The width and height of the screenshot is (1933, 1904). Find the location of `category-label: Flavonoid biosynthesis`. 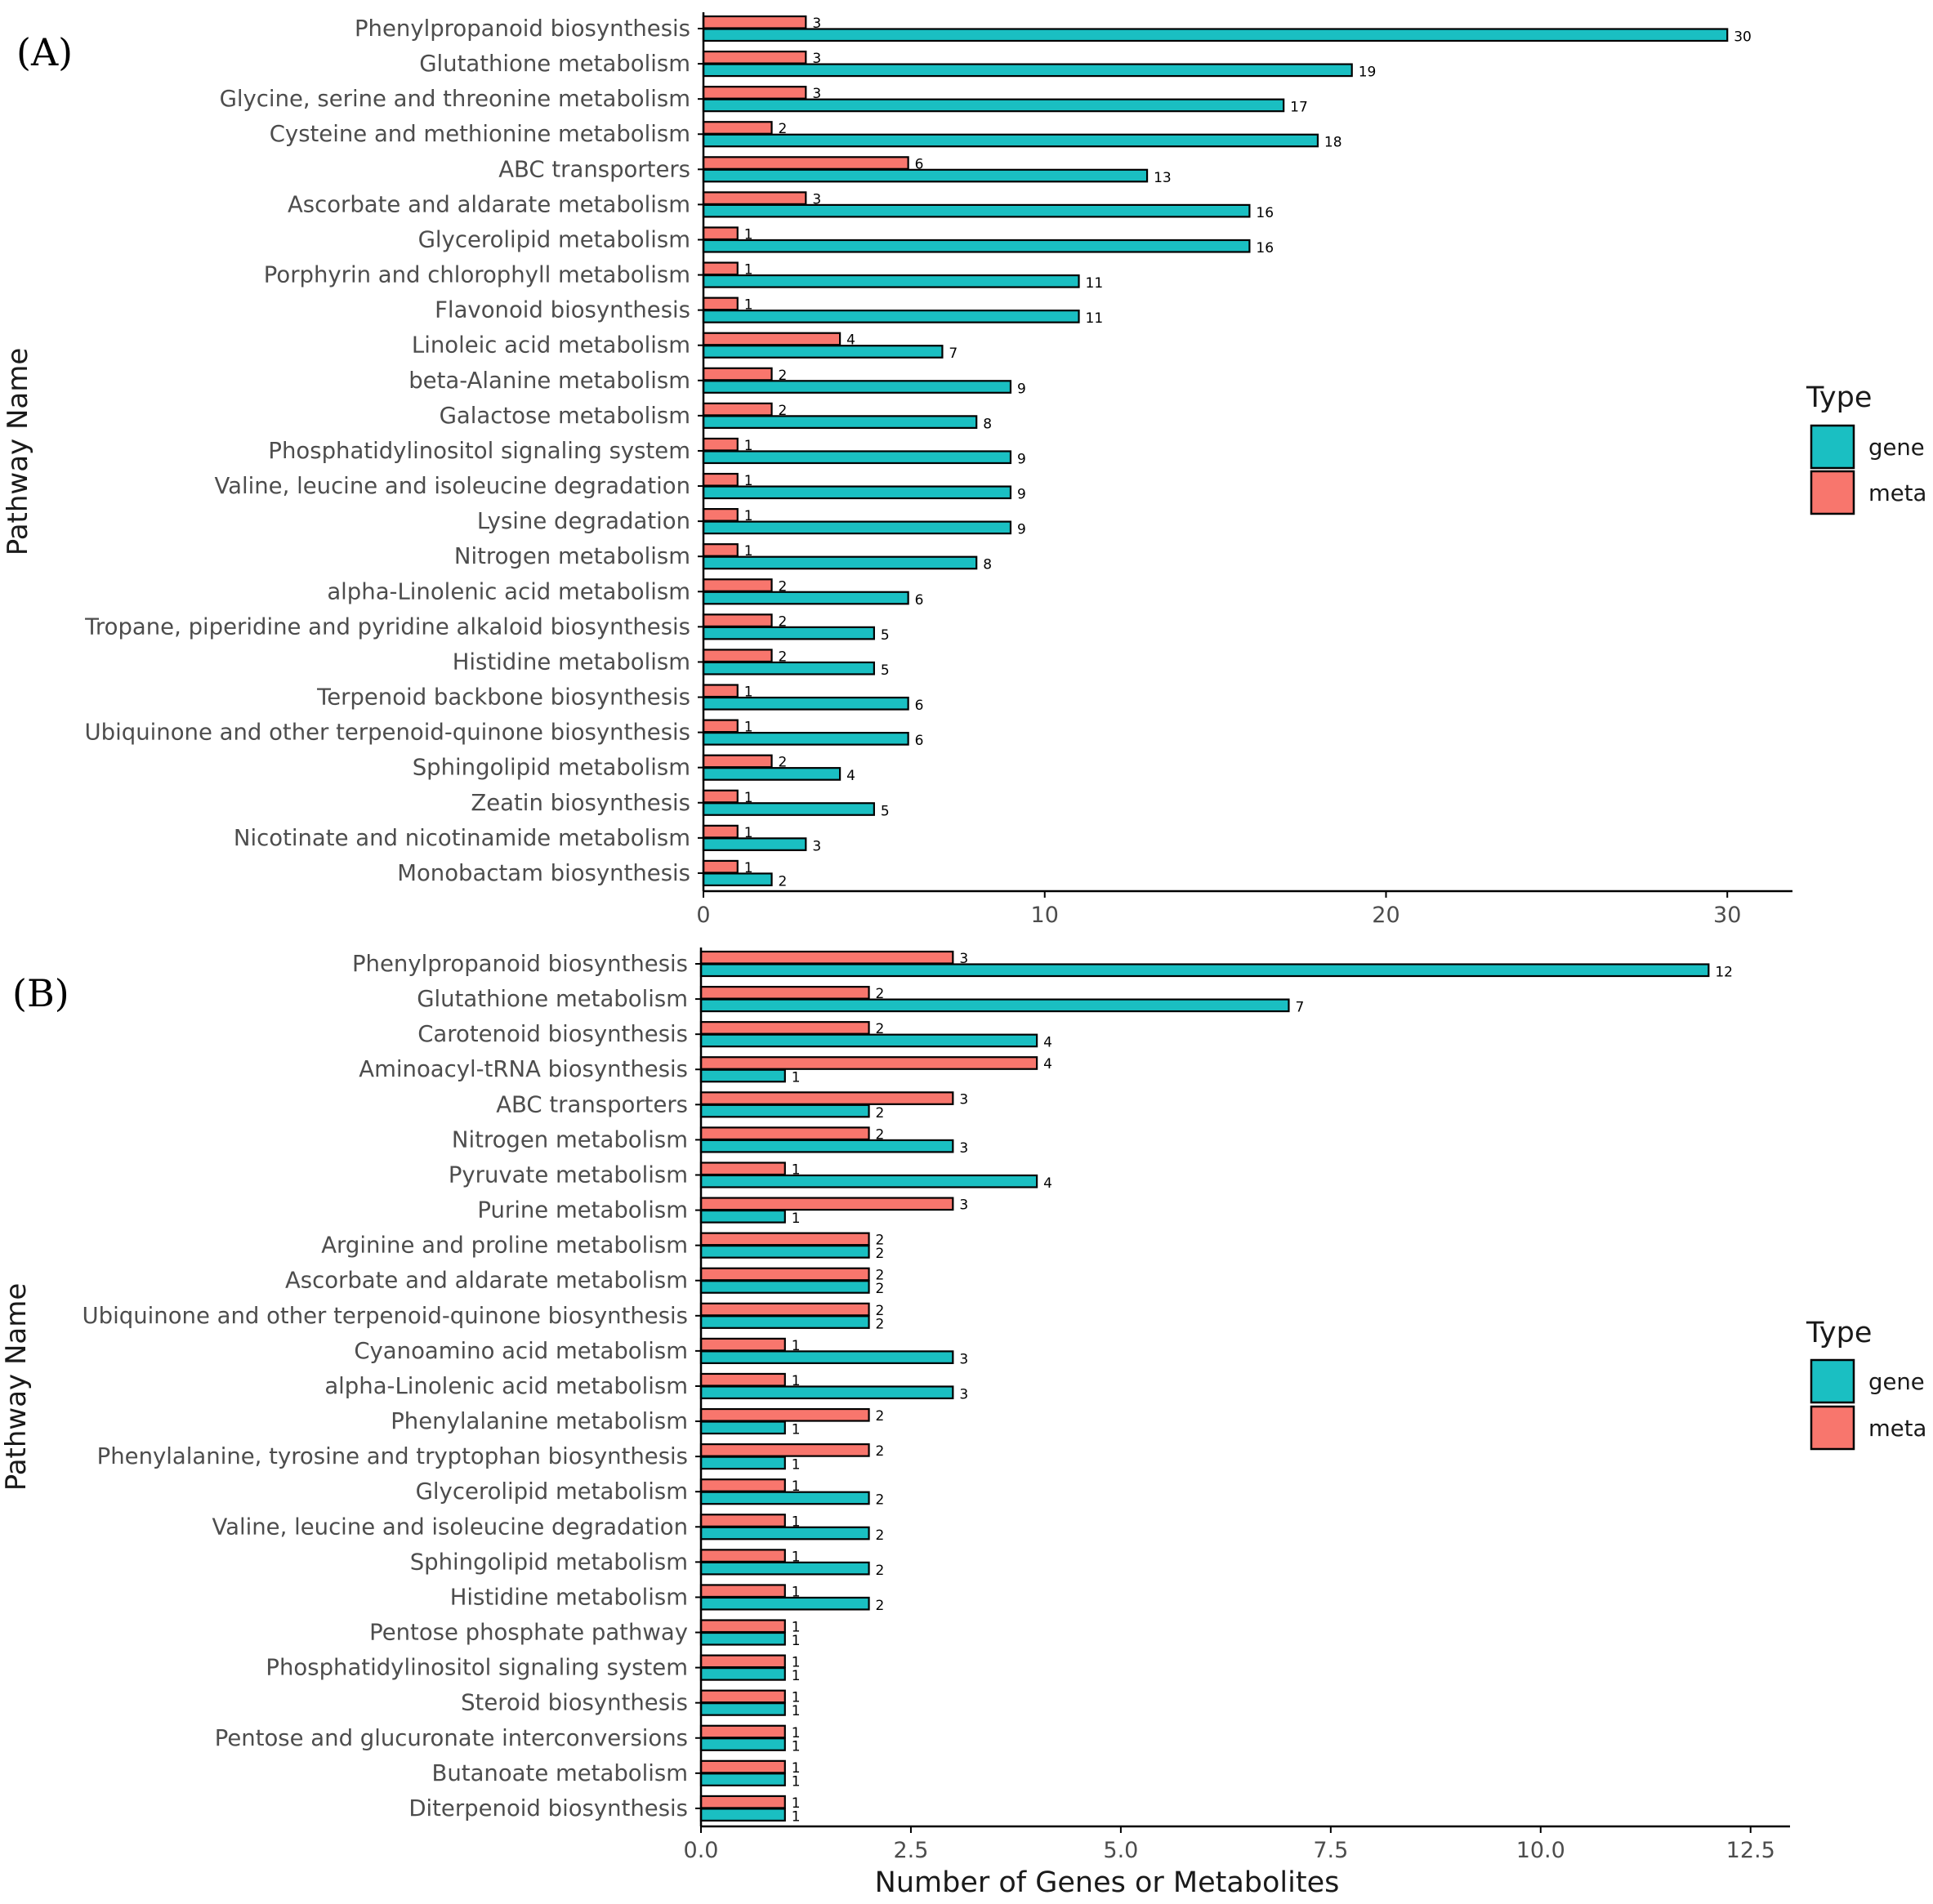

category-label: Flavonoid biosynthesis is located at coordinates (562, 310).